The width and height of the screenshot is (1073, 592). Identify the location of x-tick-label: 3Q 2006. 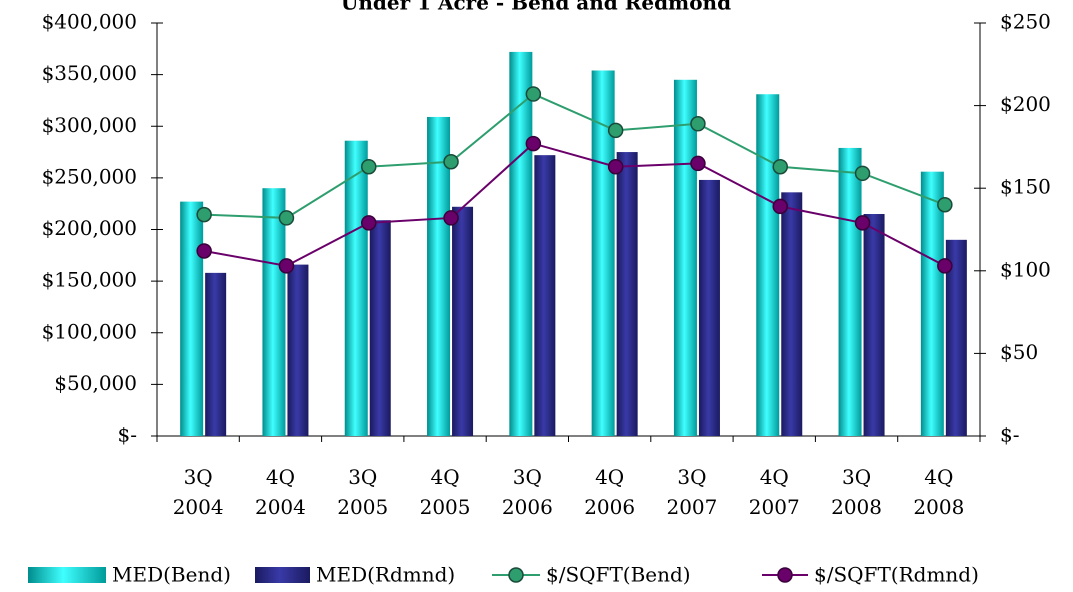
(527, 492).